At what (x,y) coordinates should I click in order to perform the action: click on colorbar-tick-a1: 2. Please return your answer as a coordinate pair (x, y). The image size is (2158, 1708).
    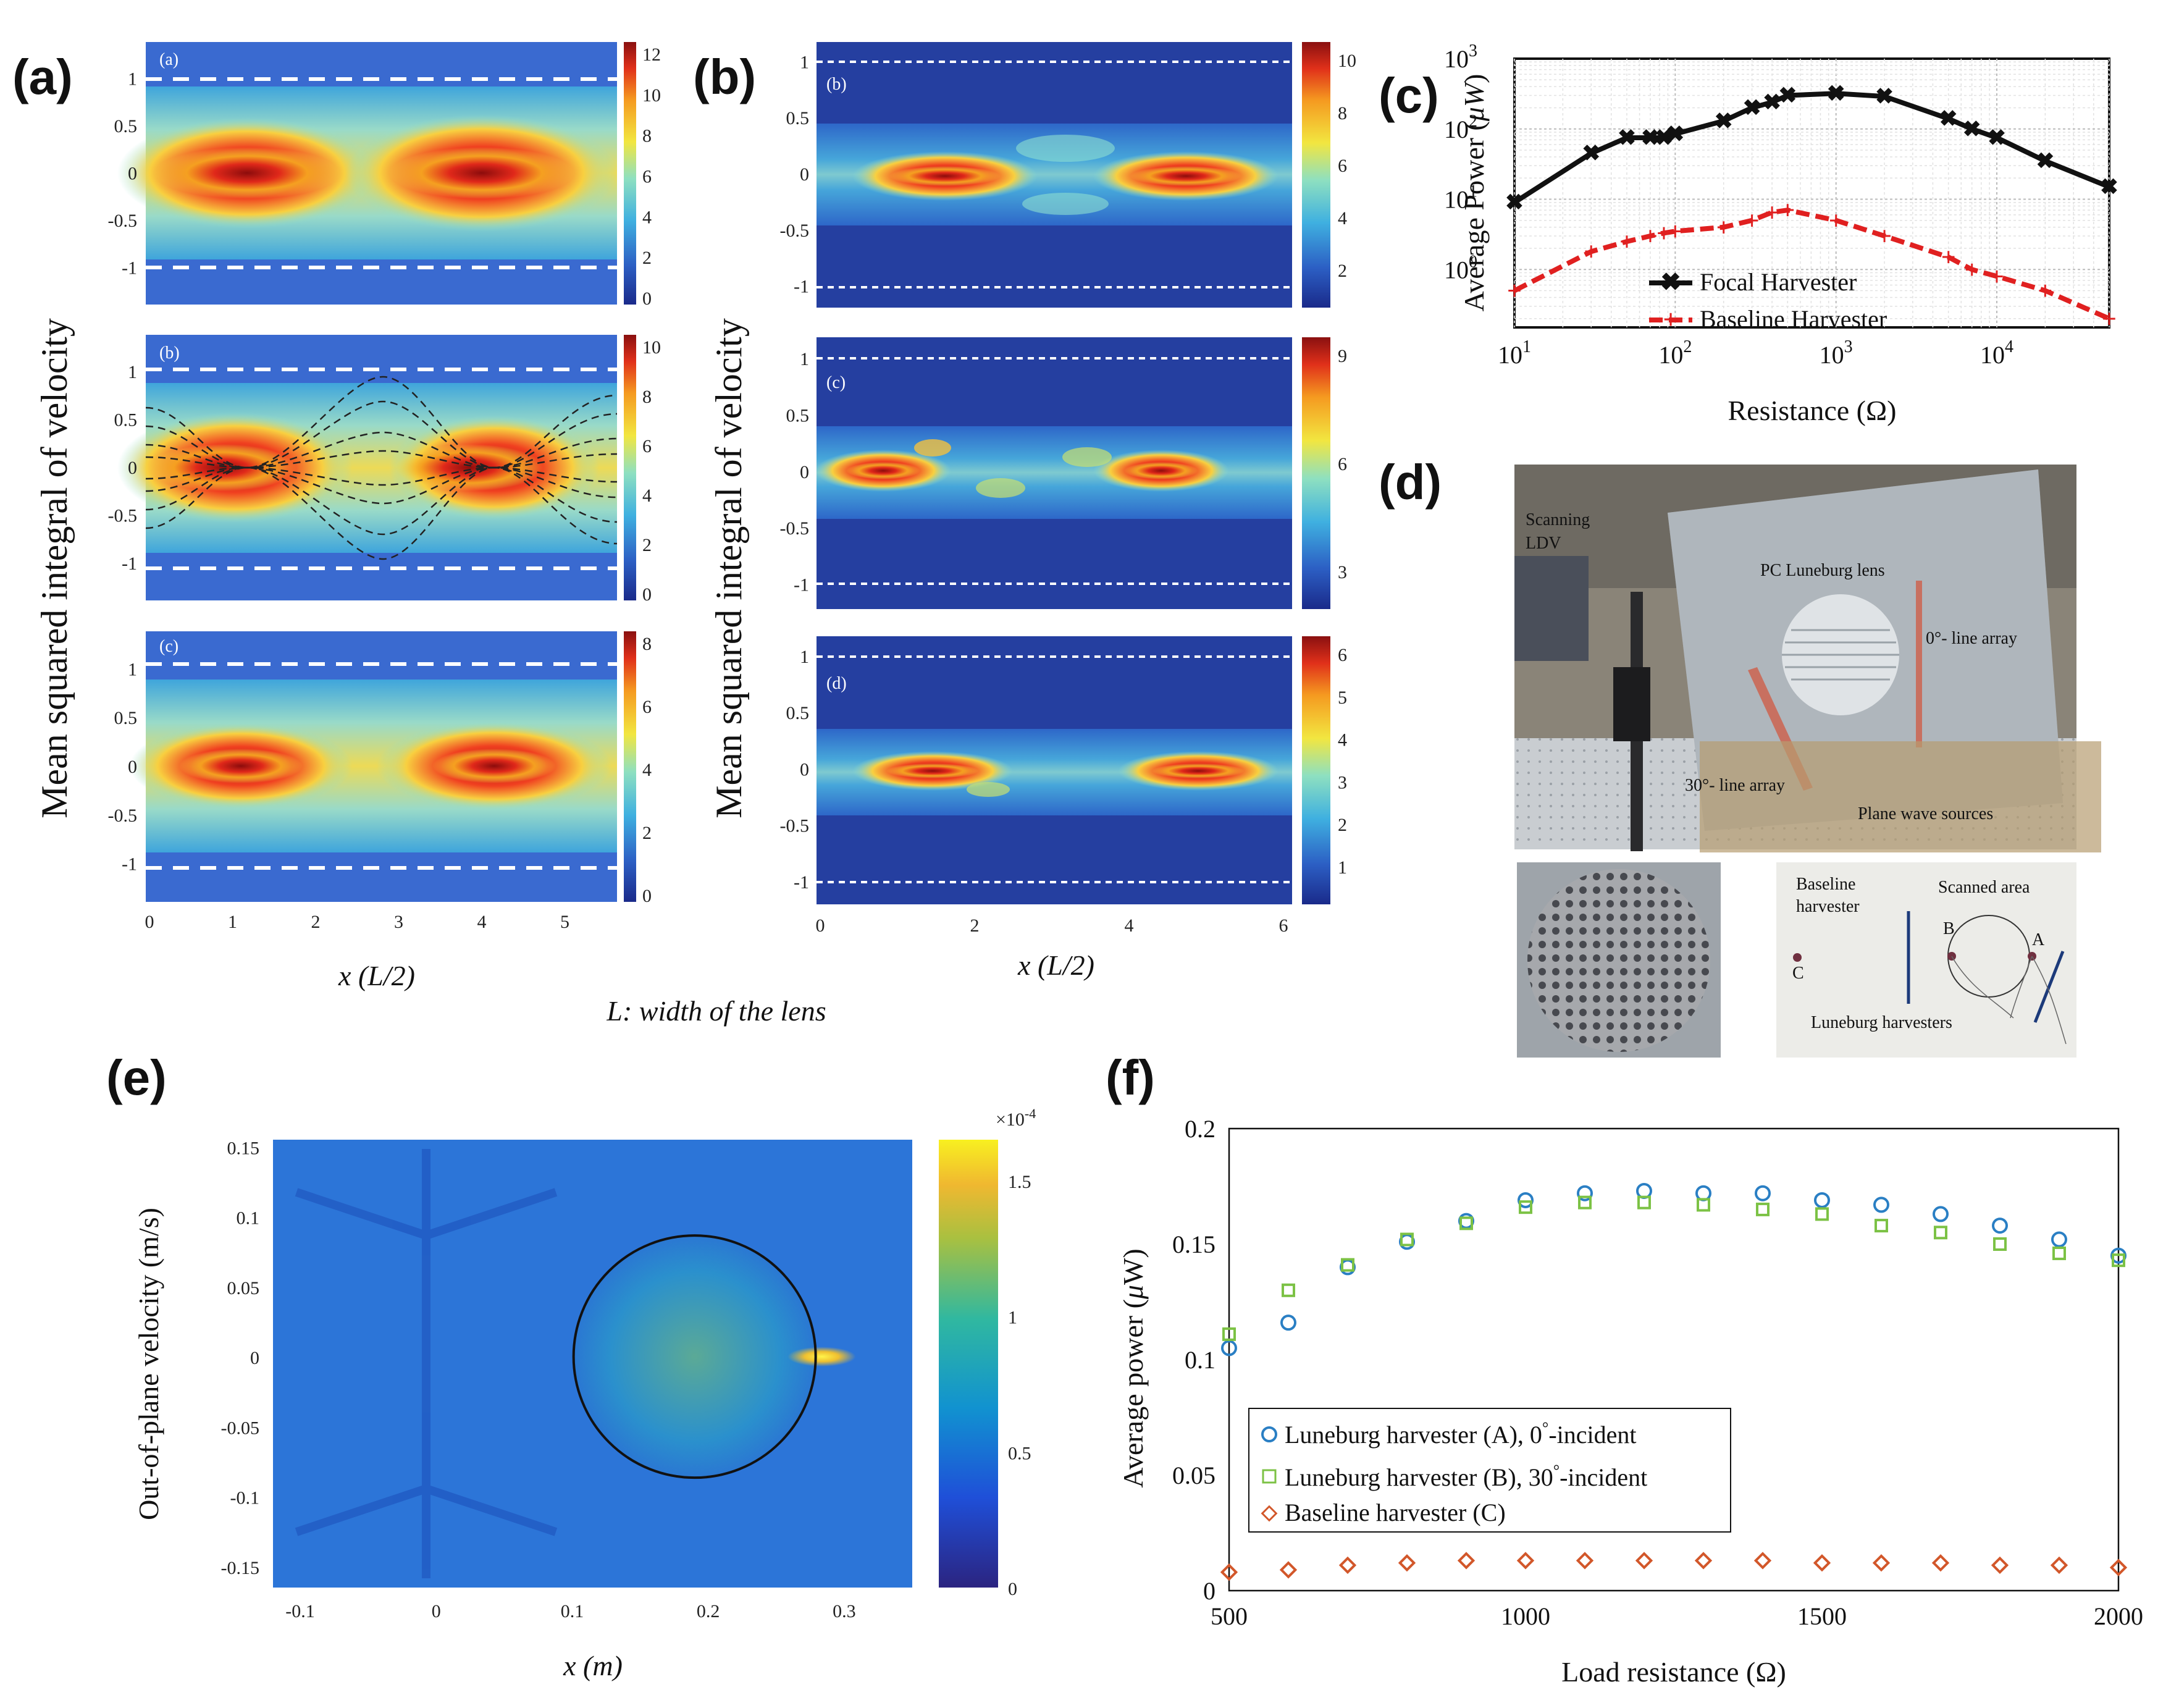
    Looking at the image, I should click on (647, 258).